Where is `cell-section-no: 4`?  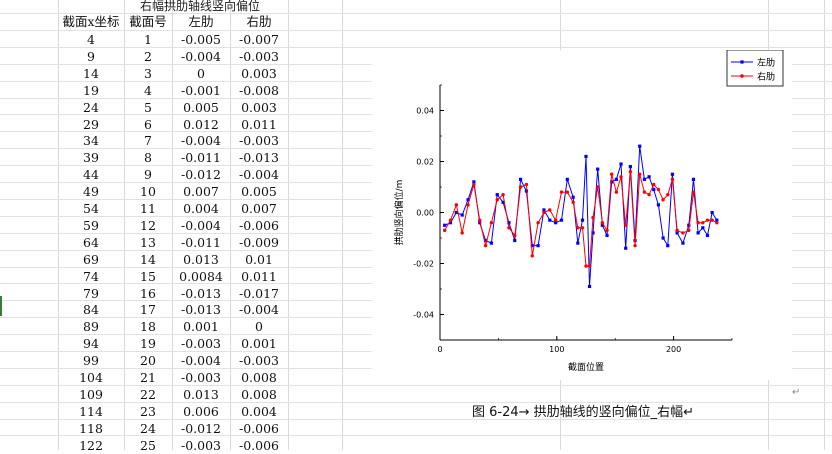
cell-section-no: 4 is located at coordinates (148, 90).